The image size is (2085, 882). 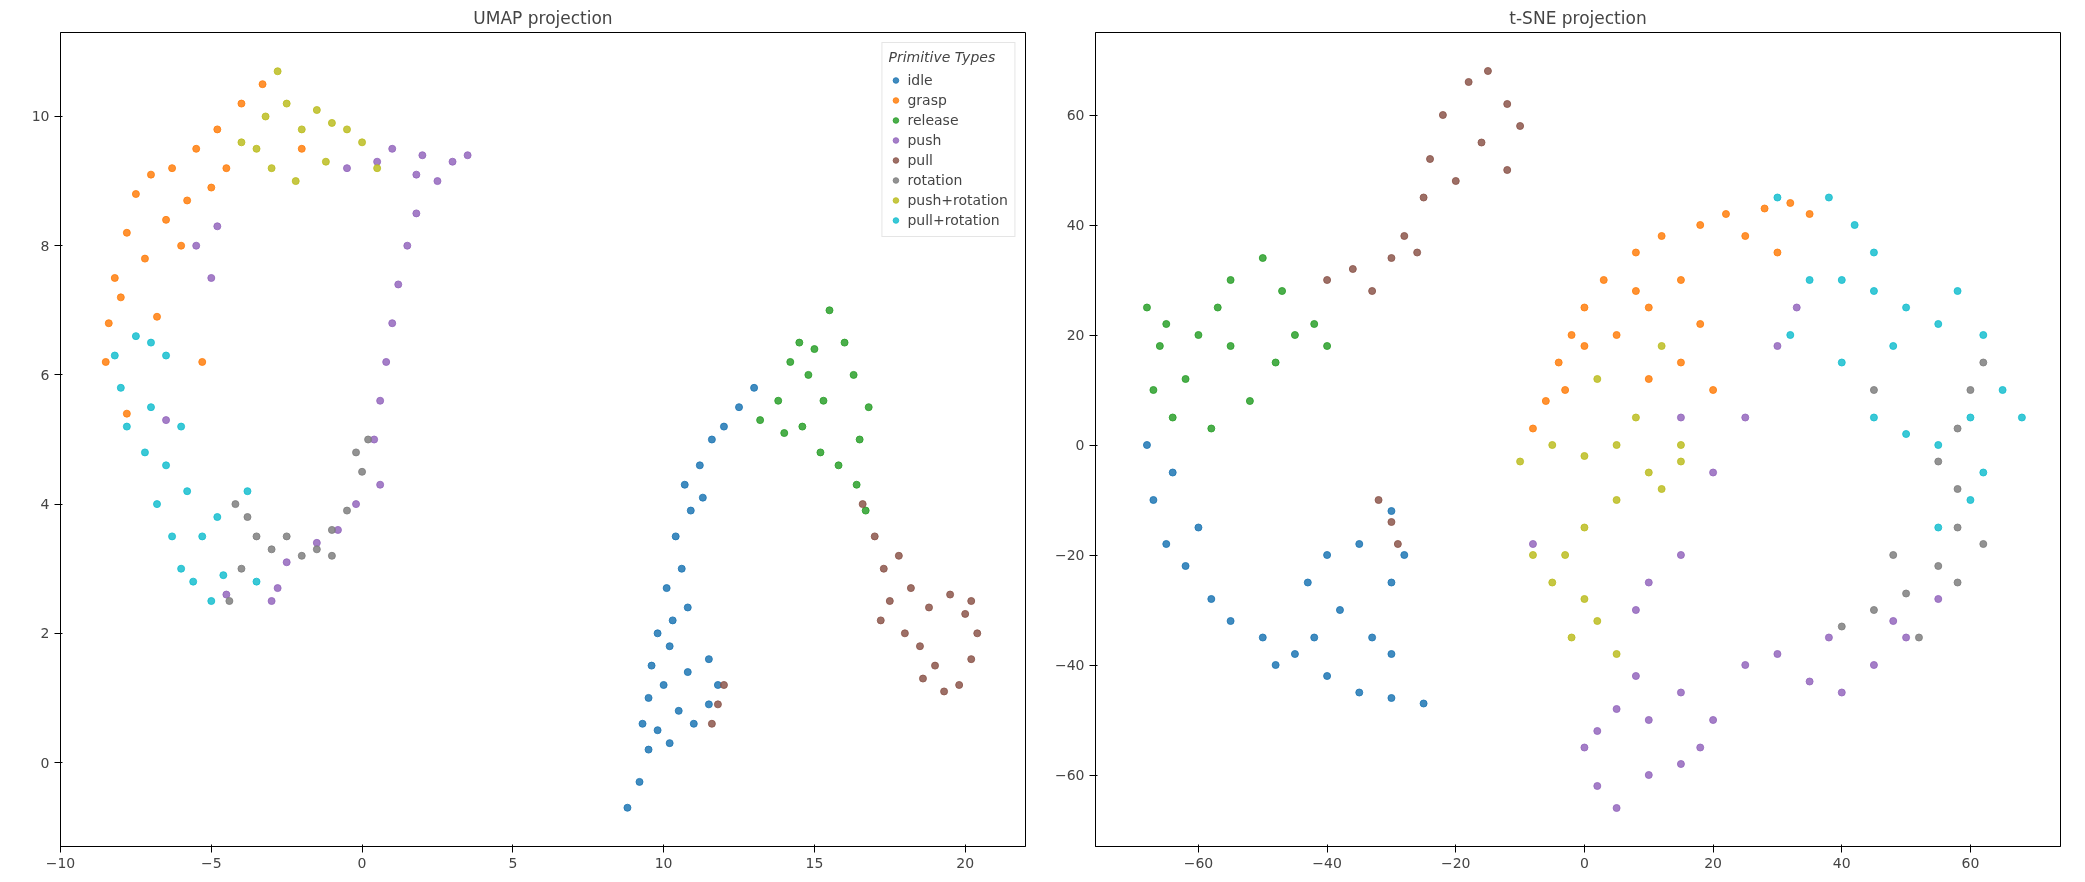 What do you see at coordinates (1069, 555) in the screenshot?
I see `y-tick-label: −20` at bounding box center [1069, 555].